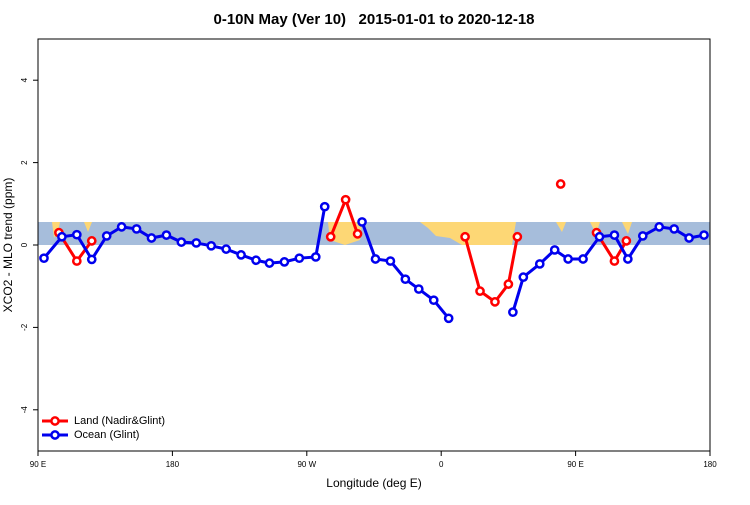  Describe the element at coordinates (373, 483) in the screenshot. I see `x-axis-label: Longitude (deg E)` at that location.